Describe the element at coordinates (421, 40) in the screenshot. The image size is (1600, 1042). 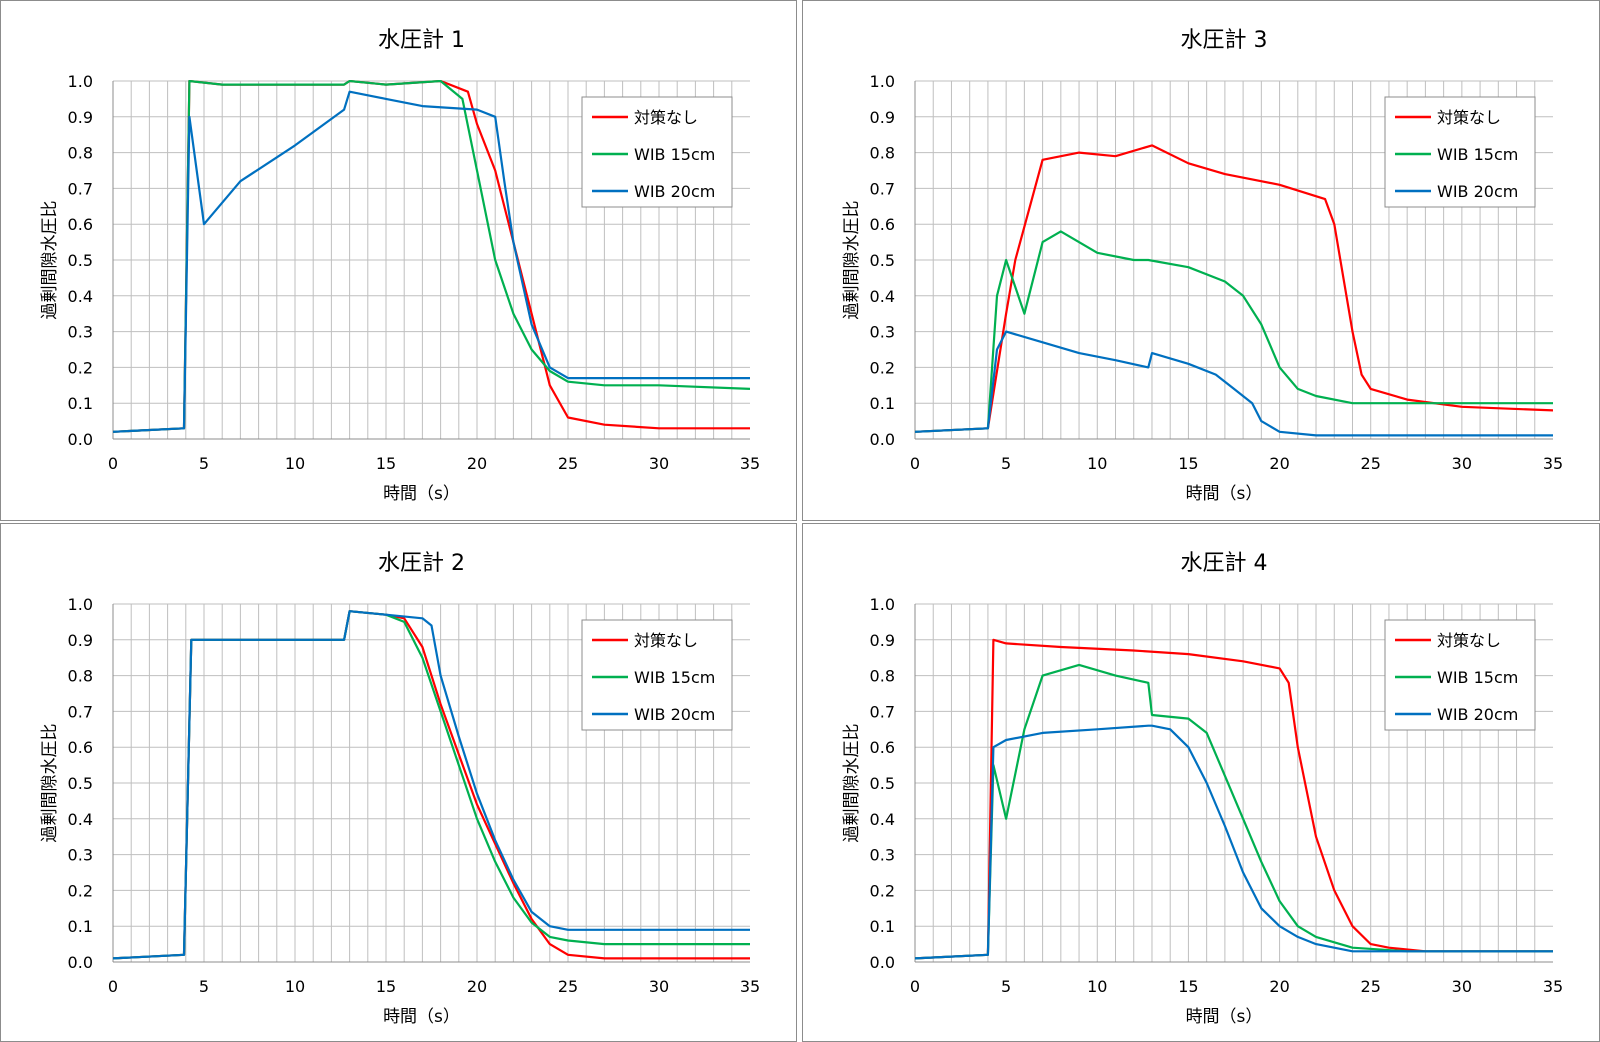
I see `chart-title: 水圧計 1` at that location.